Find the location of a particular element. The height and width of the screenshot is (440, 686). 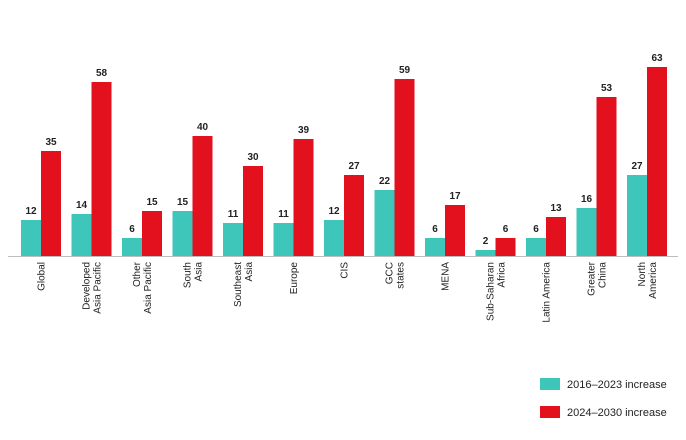

category-label-6: CIS is located at coordinates (345, 270).